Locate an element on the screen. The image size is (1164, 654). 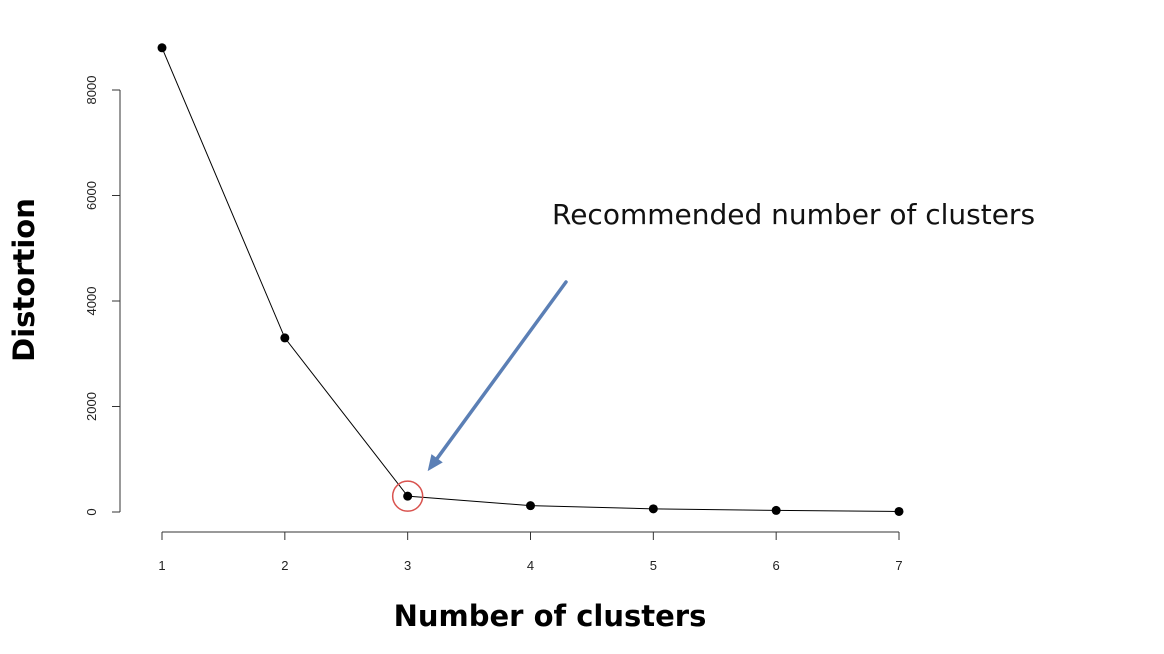
y-tick-label: 2000 is located at coordinates (91, 406).